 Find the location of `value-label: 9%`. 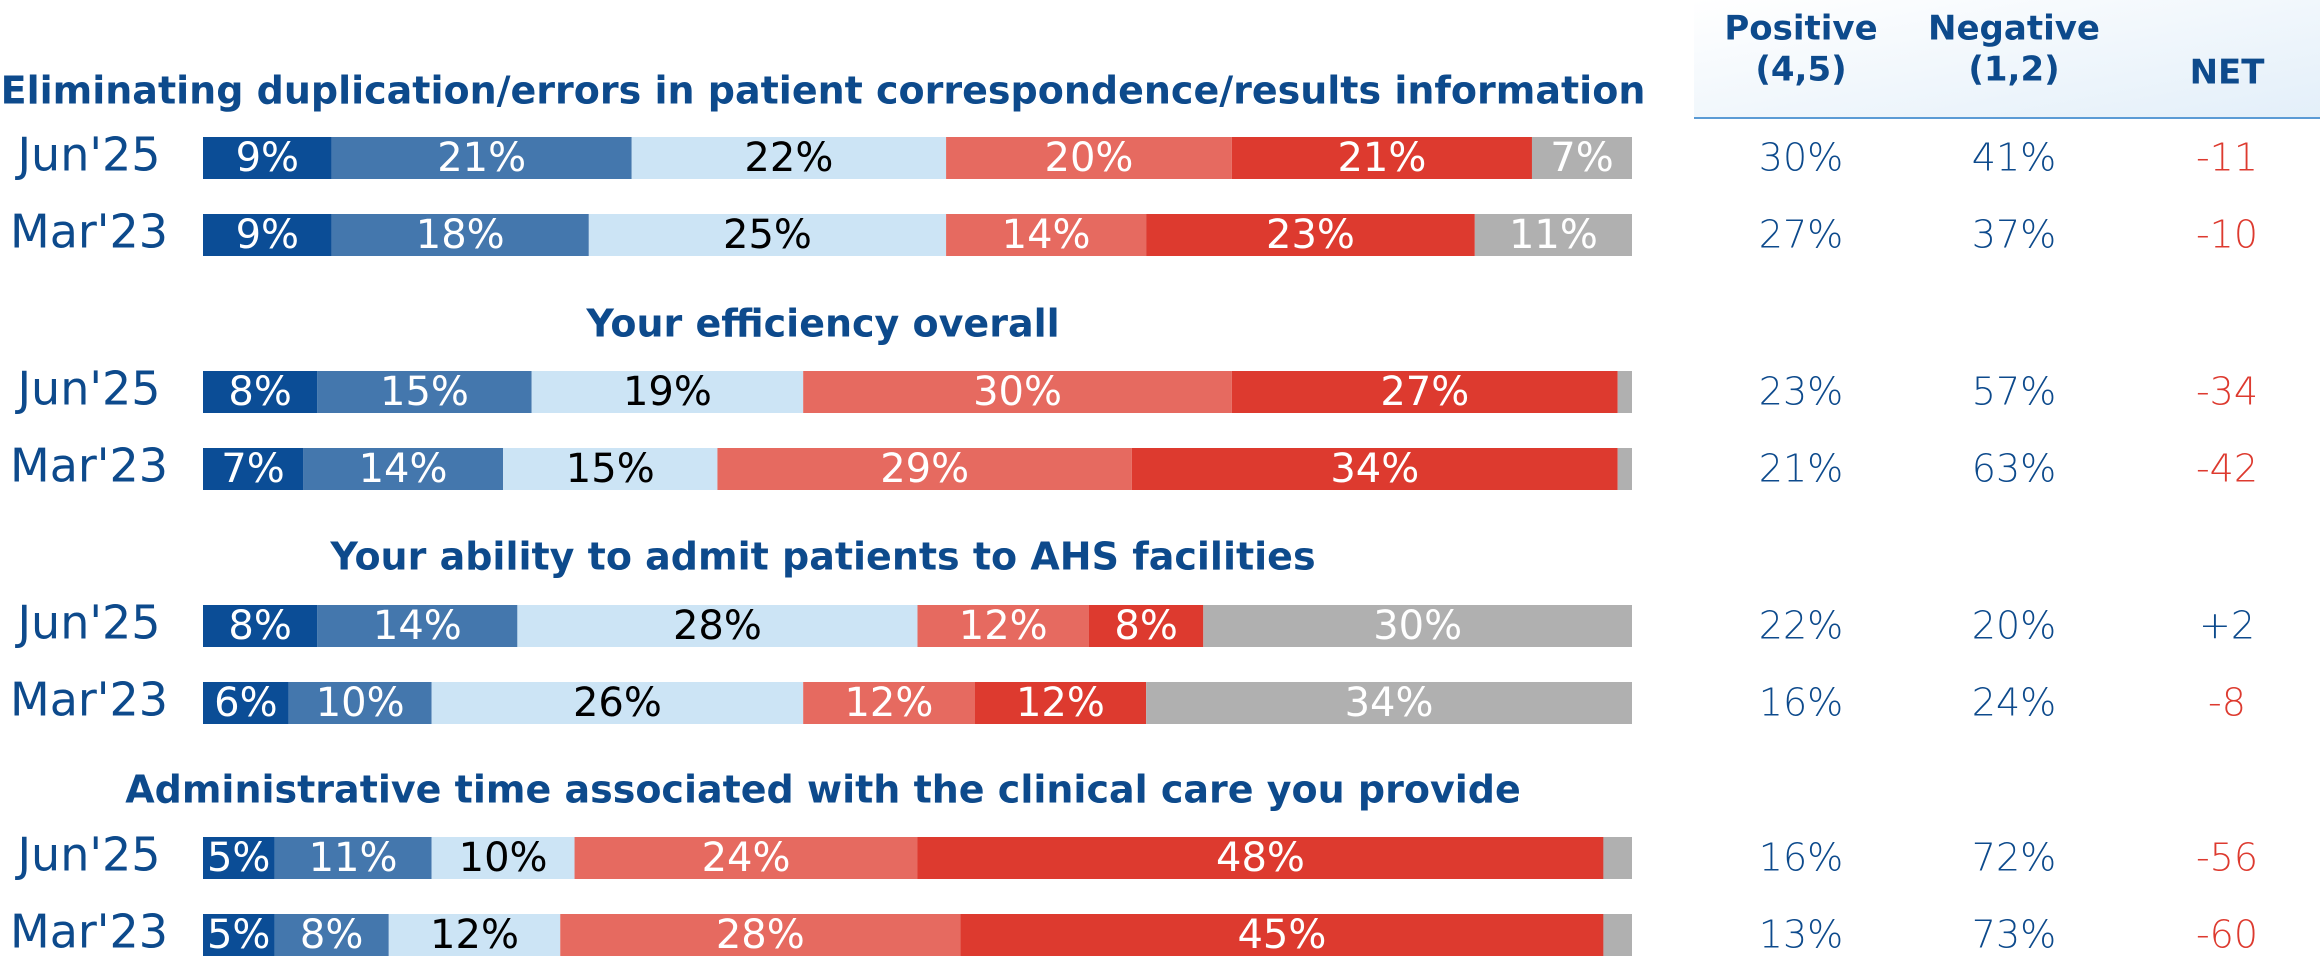

value-label: 9% is located at coordinates (267, 235).